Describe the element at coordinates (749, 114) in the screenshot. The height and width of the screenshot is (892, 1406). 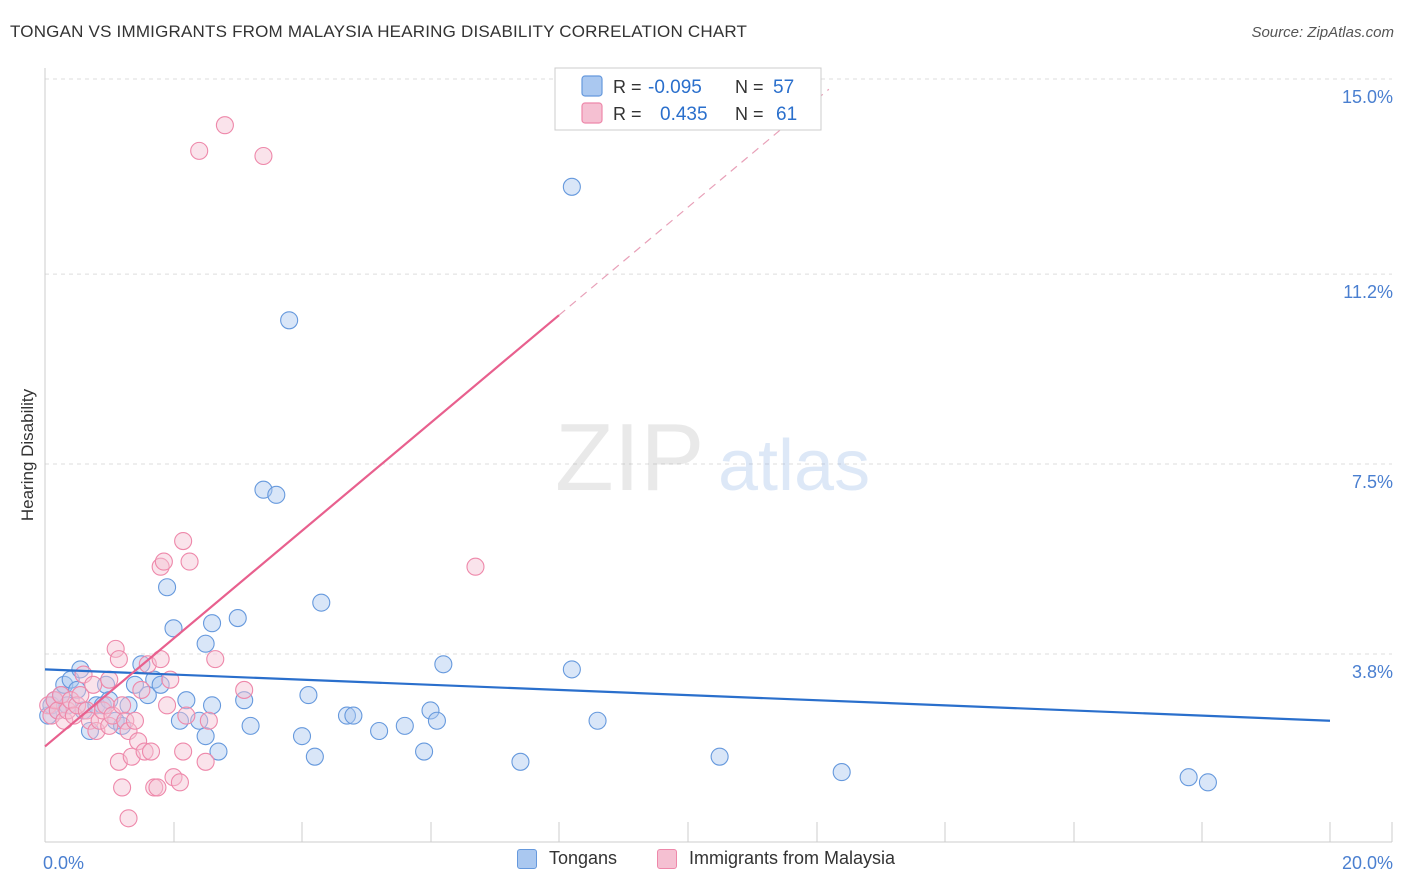
I see `legend-n-label-pink: N =` at that location.